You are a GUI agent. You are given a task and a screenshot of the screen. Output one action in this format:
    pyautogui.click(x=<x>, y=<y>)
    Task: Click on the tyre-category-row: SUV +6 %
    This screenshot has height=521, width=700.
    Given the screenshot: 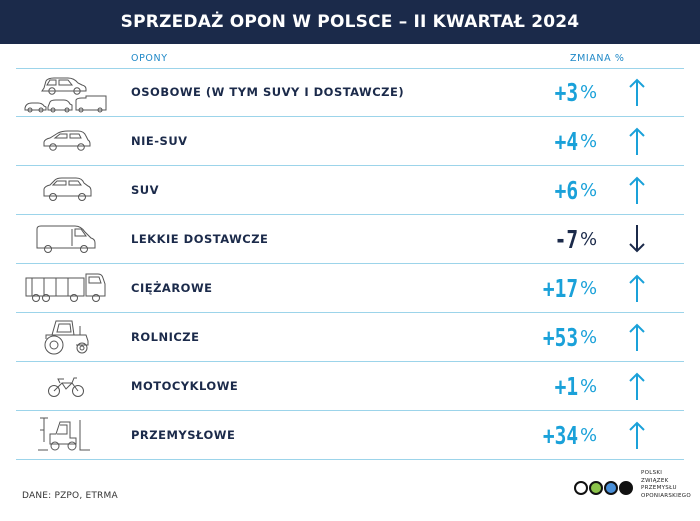 What is the action you would take?
    pyautogui.click(x=350, y=190)
    